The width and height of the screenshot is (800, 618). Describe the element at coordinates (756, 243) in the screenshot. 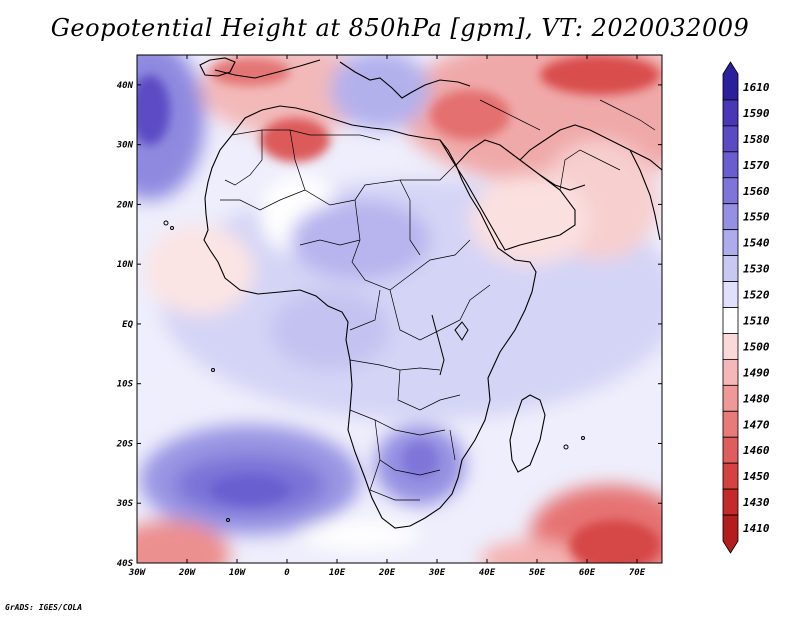

I see `colorbar-label: 1540` at that location.